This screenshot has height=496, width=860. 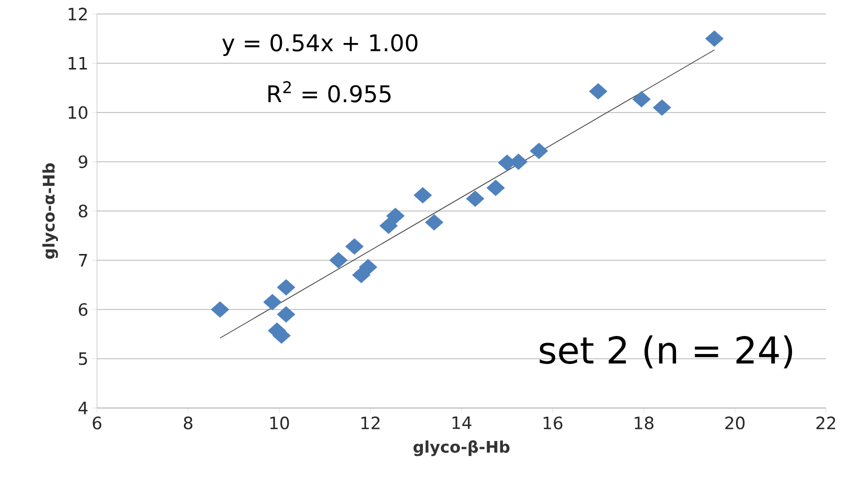 I want to click on y-tick-label: 9, so click(x=83, y=161).